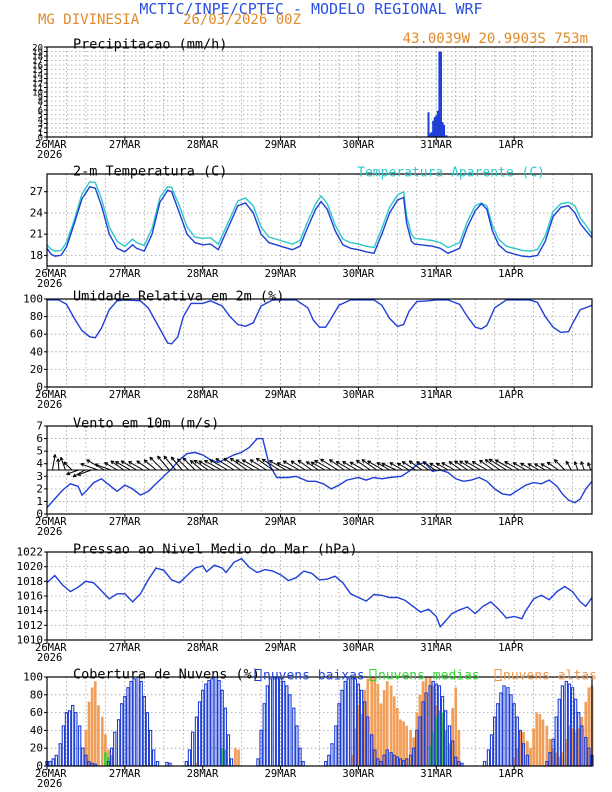 This screenshot has width=612, height=792. What do you see at coordinates (39, 476) in the screenshot?
I see `y-tick-label: 3` at bounding box center [39, 476].